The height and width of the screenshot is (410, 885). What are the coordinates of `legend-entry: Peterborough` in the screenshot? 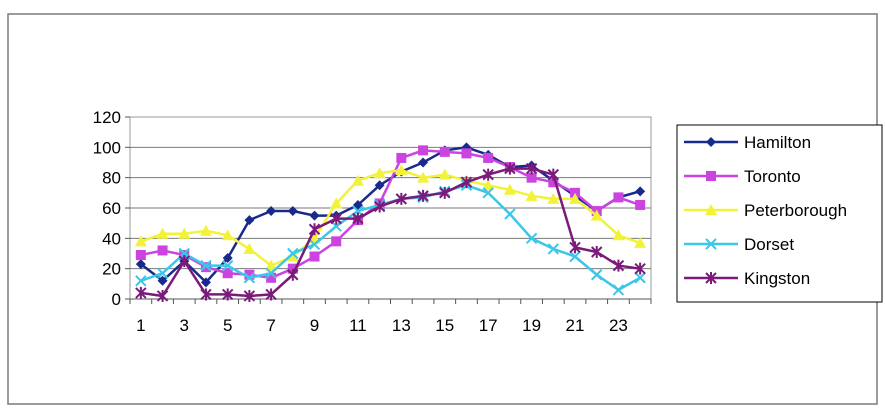 It's located at (765, 210).